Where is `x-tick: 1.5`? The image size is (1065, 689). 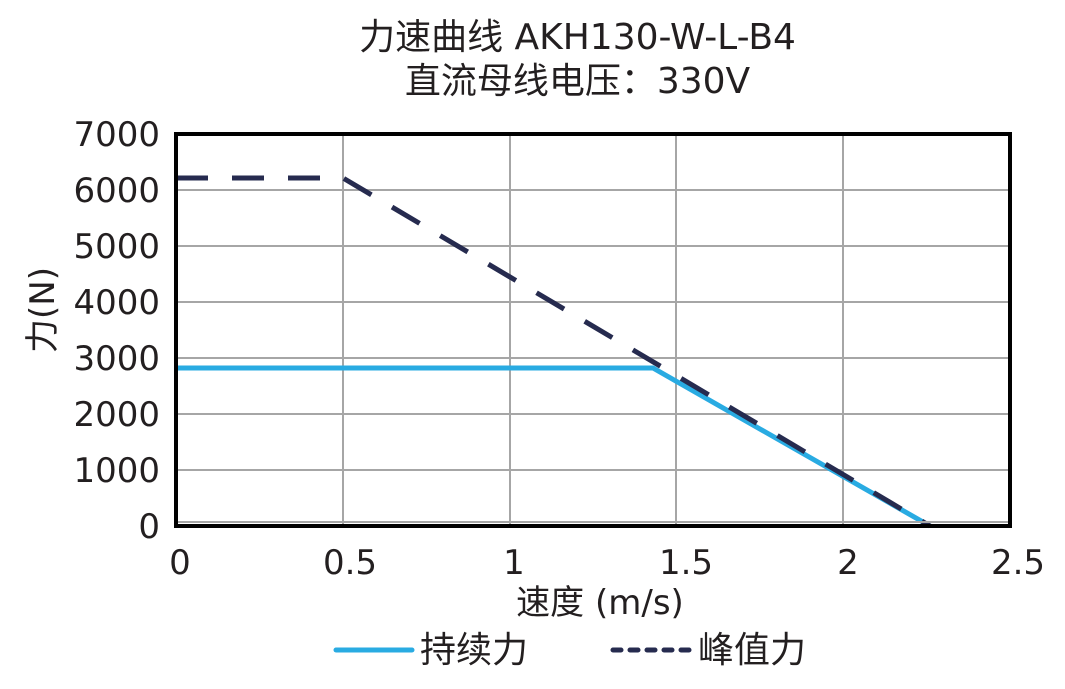
x-tick: 1.5 is located at coordinates (686, 563).